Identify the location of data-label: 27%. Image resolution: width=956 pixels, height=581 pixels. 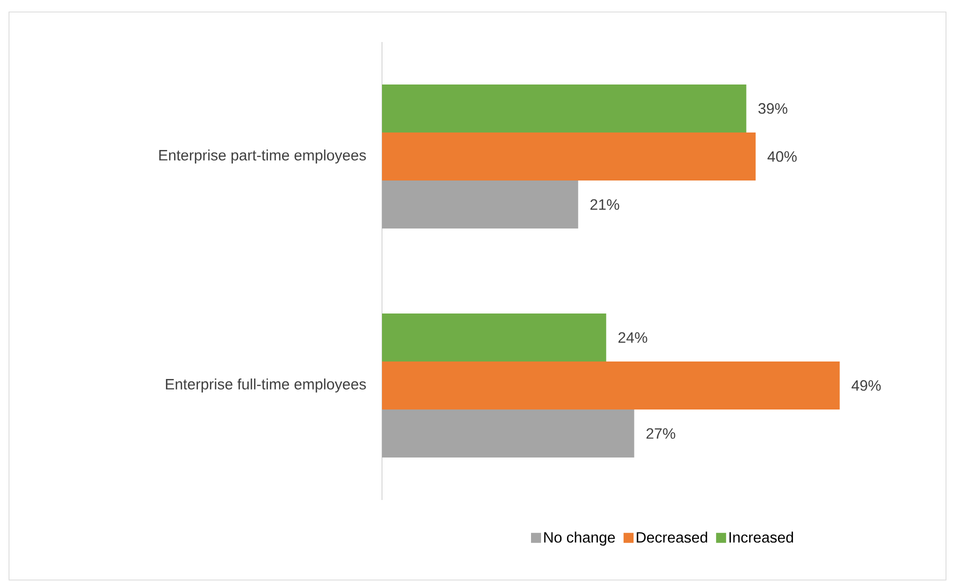
(661, 433).